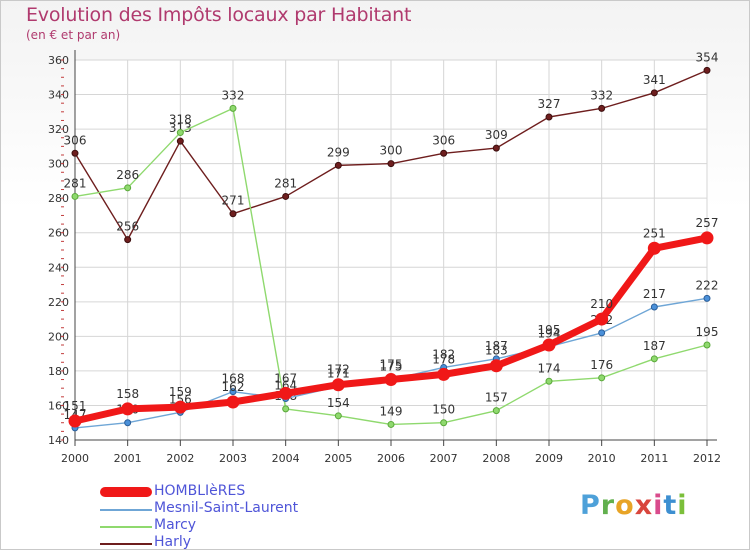 The width and height of the screenshot is (750, 552). What do you see at coordinates (634, 505) in the screenshot?
I see `proxiti-logo: Proxiti` at bounding box center [634, 505].